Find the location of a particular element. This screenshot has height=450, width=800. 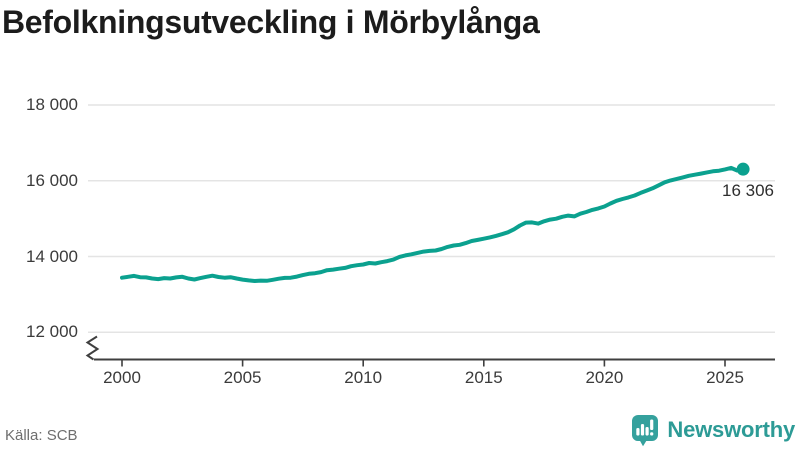

x-tick-label: 2000 is located at coordinates (122, 377).